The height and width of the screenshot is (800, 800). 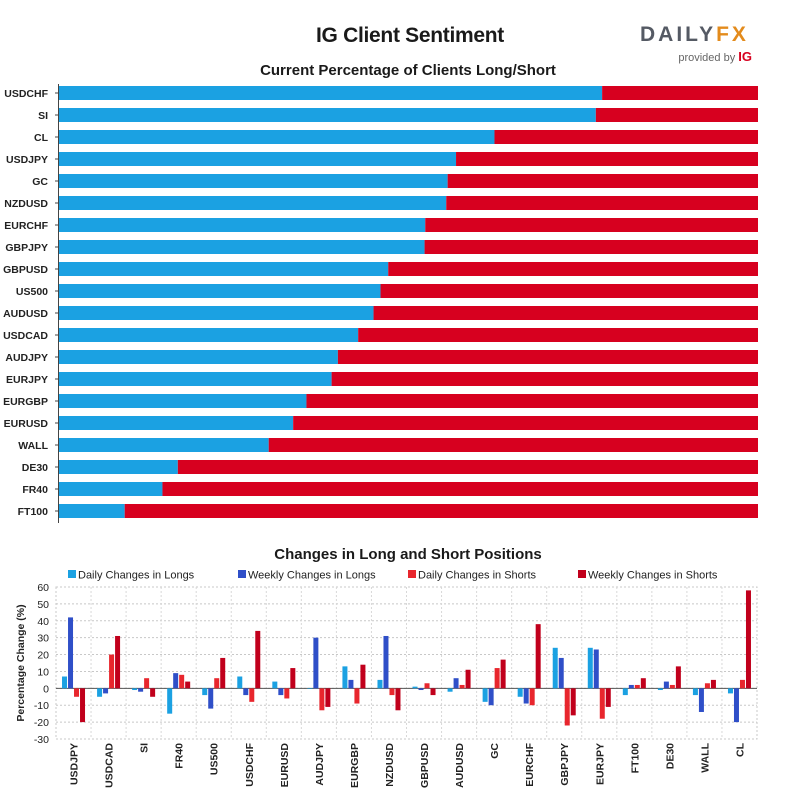 I want to click on y-tick-label: -20, so click(x=41, y=723).